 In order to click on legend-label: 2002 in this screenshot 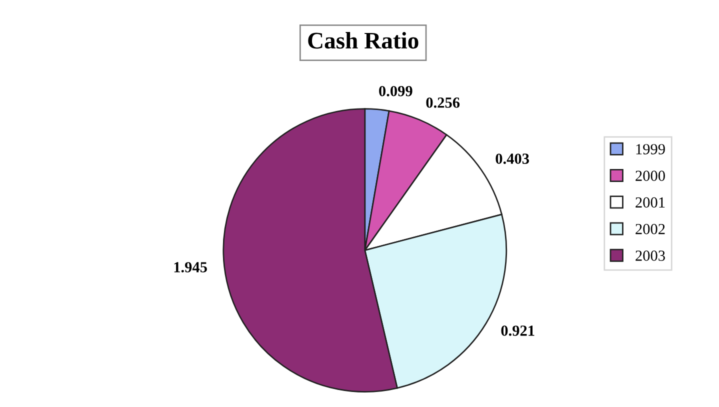, I will do `click(650, 229)`.